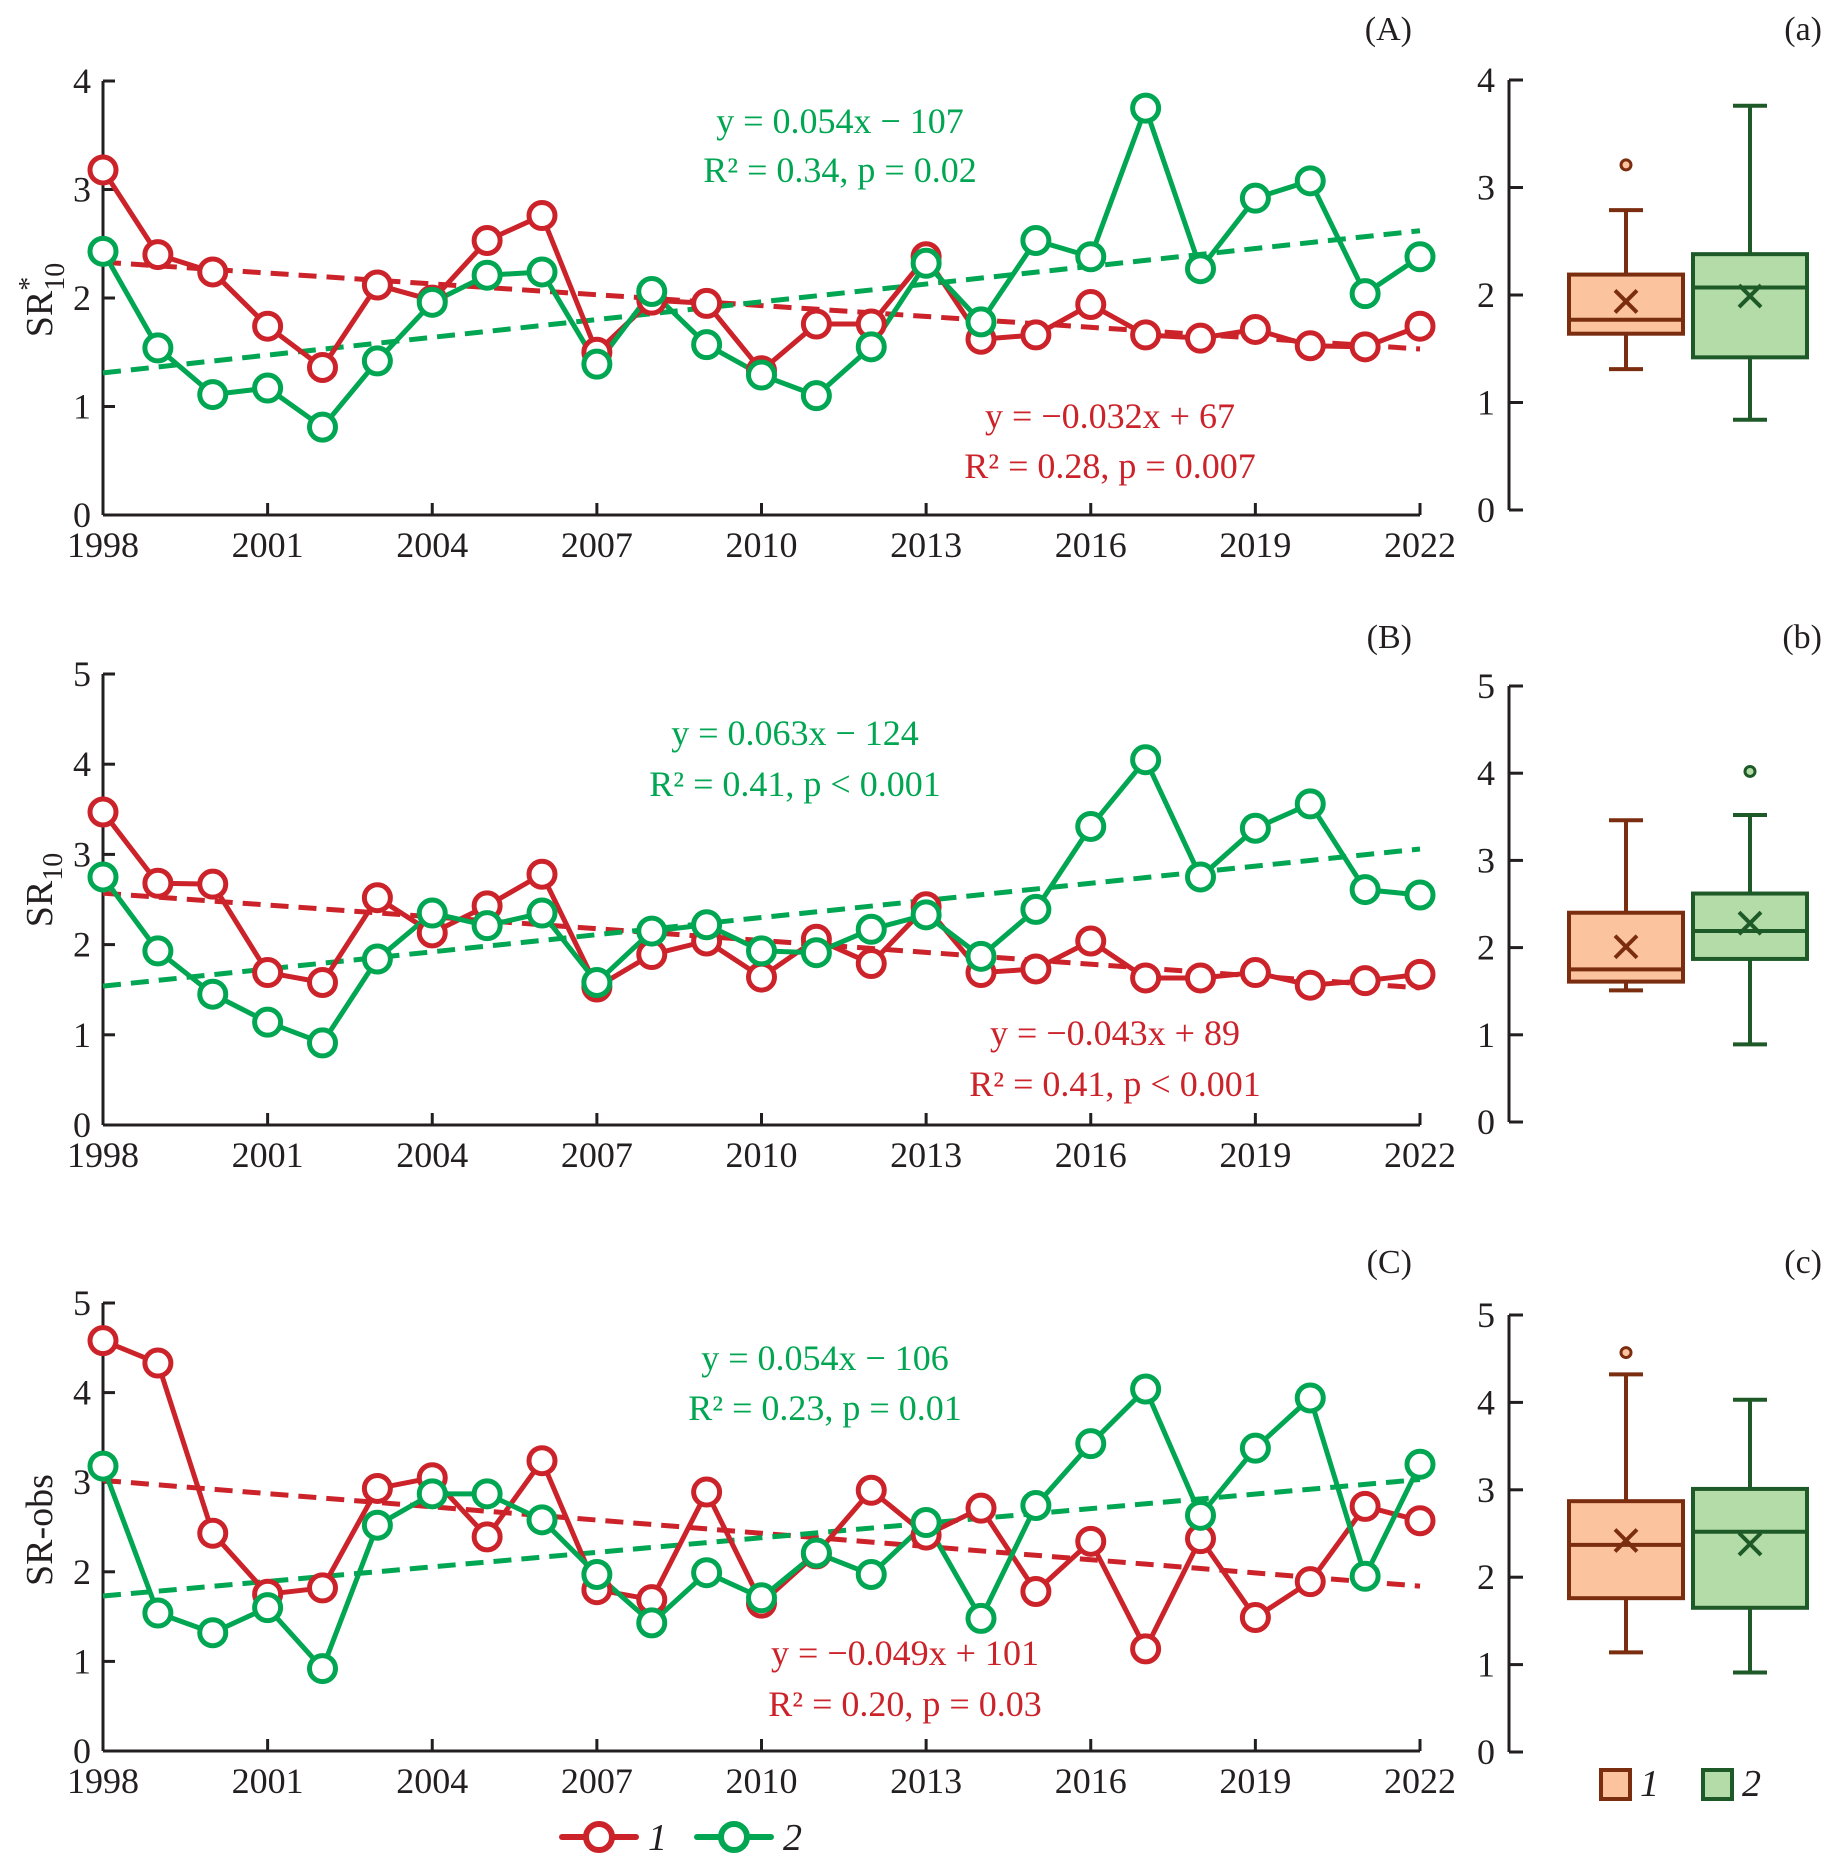 This screenshot has height=1865, width=1825. I want to click on data-point-2-2008, so click(652, 291).